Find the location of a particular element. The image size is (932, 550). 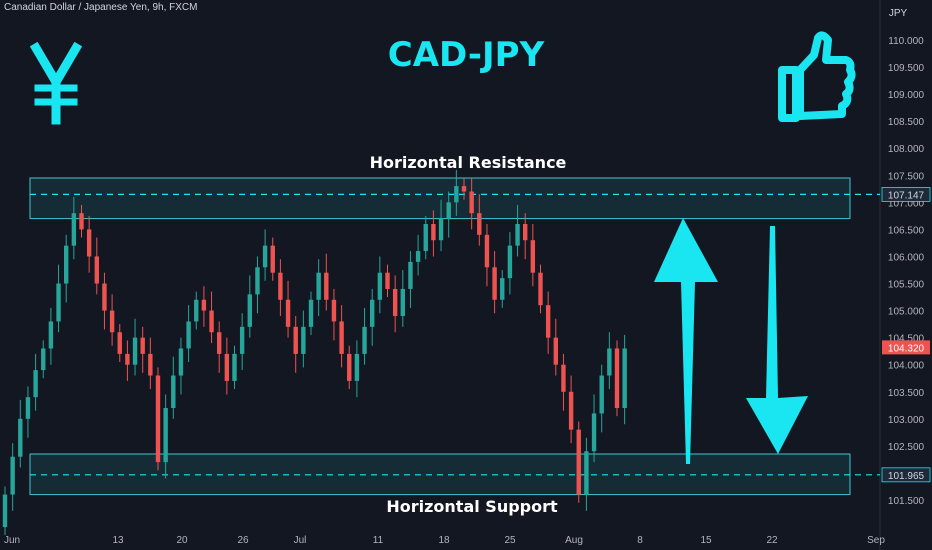

price-tick-label: 107.000 is located at coordinates (906, 203).